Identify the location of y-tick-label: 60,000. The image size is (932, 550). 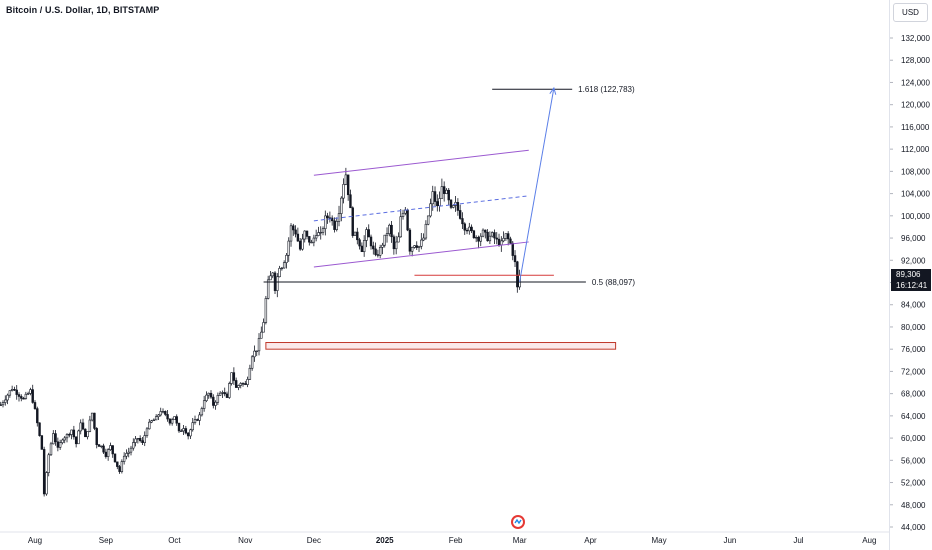
(913, 438).